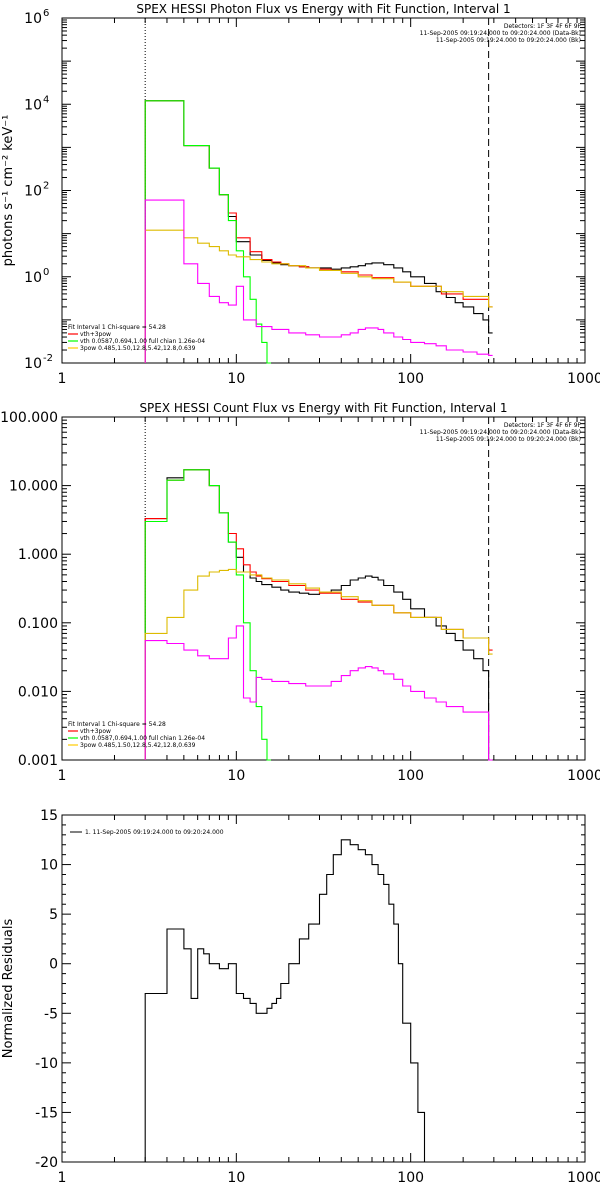 This screenshot has width=600, height=1200. I want to click on y-tick-exponent: 6, so click(46, 13).